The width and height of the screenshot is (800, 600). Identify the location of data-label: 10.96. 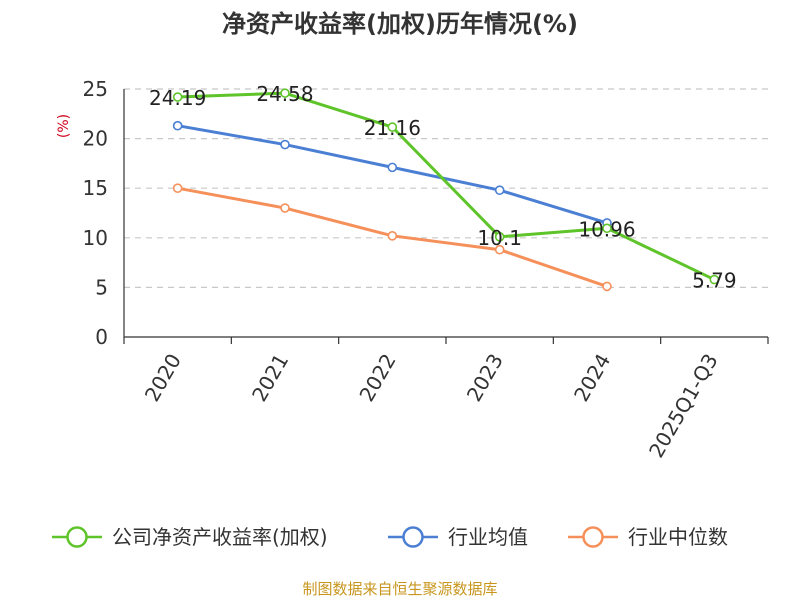
(606, 229).